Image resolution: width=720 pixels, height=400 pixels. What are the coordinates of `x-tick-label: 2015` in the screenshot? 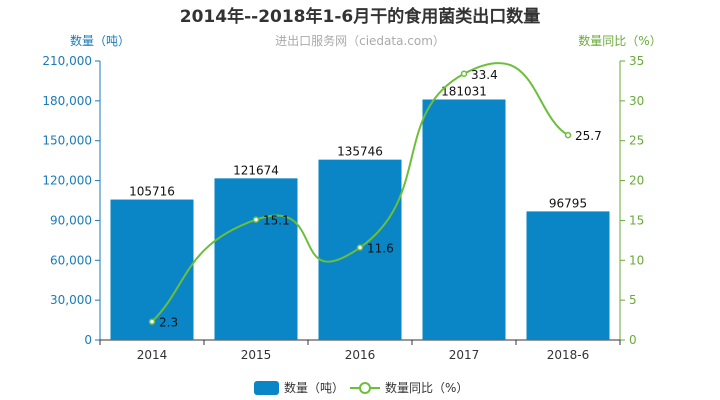 It's located at (256, 355).